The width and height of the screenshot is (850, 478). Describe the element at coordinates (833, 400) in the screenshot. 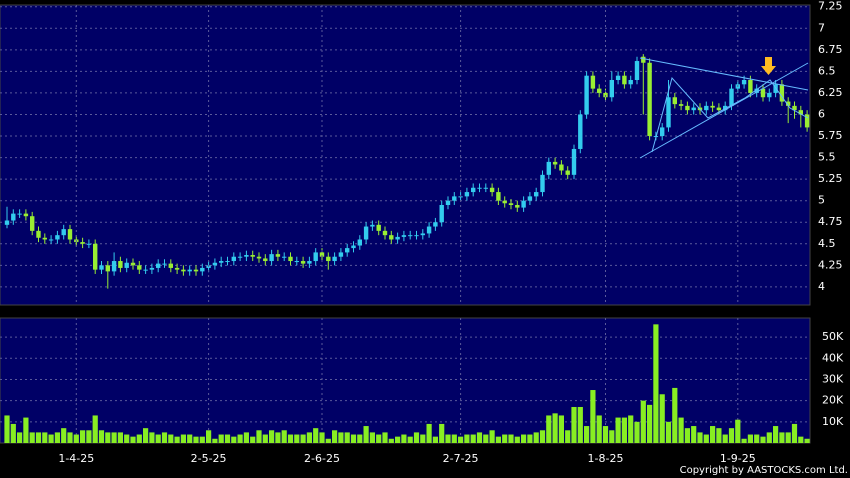

I see `y-tick-label: 20K` at that location.